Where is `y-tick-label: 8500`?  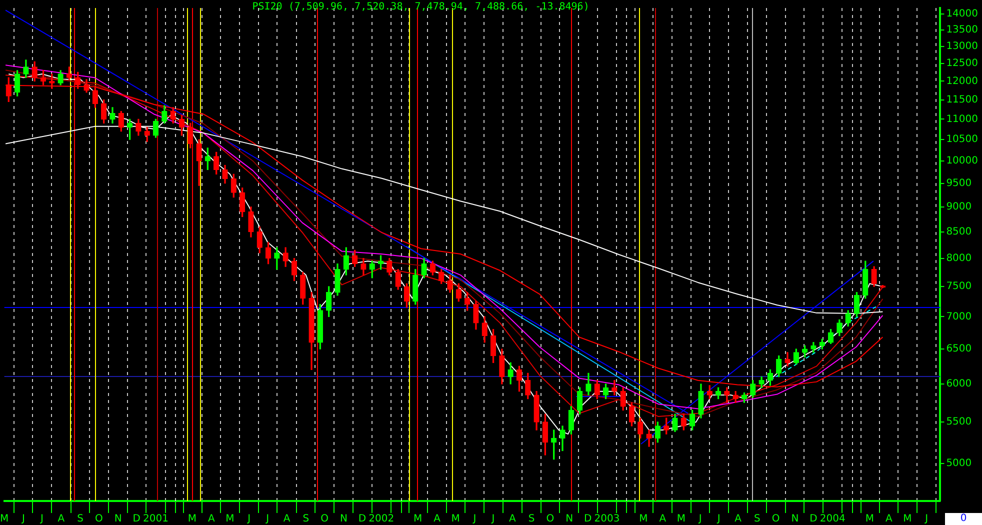
y-tick-label: 8500 is located at coordinates (959, 232).